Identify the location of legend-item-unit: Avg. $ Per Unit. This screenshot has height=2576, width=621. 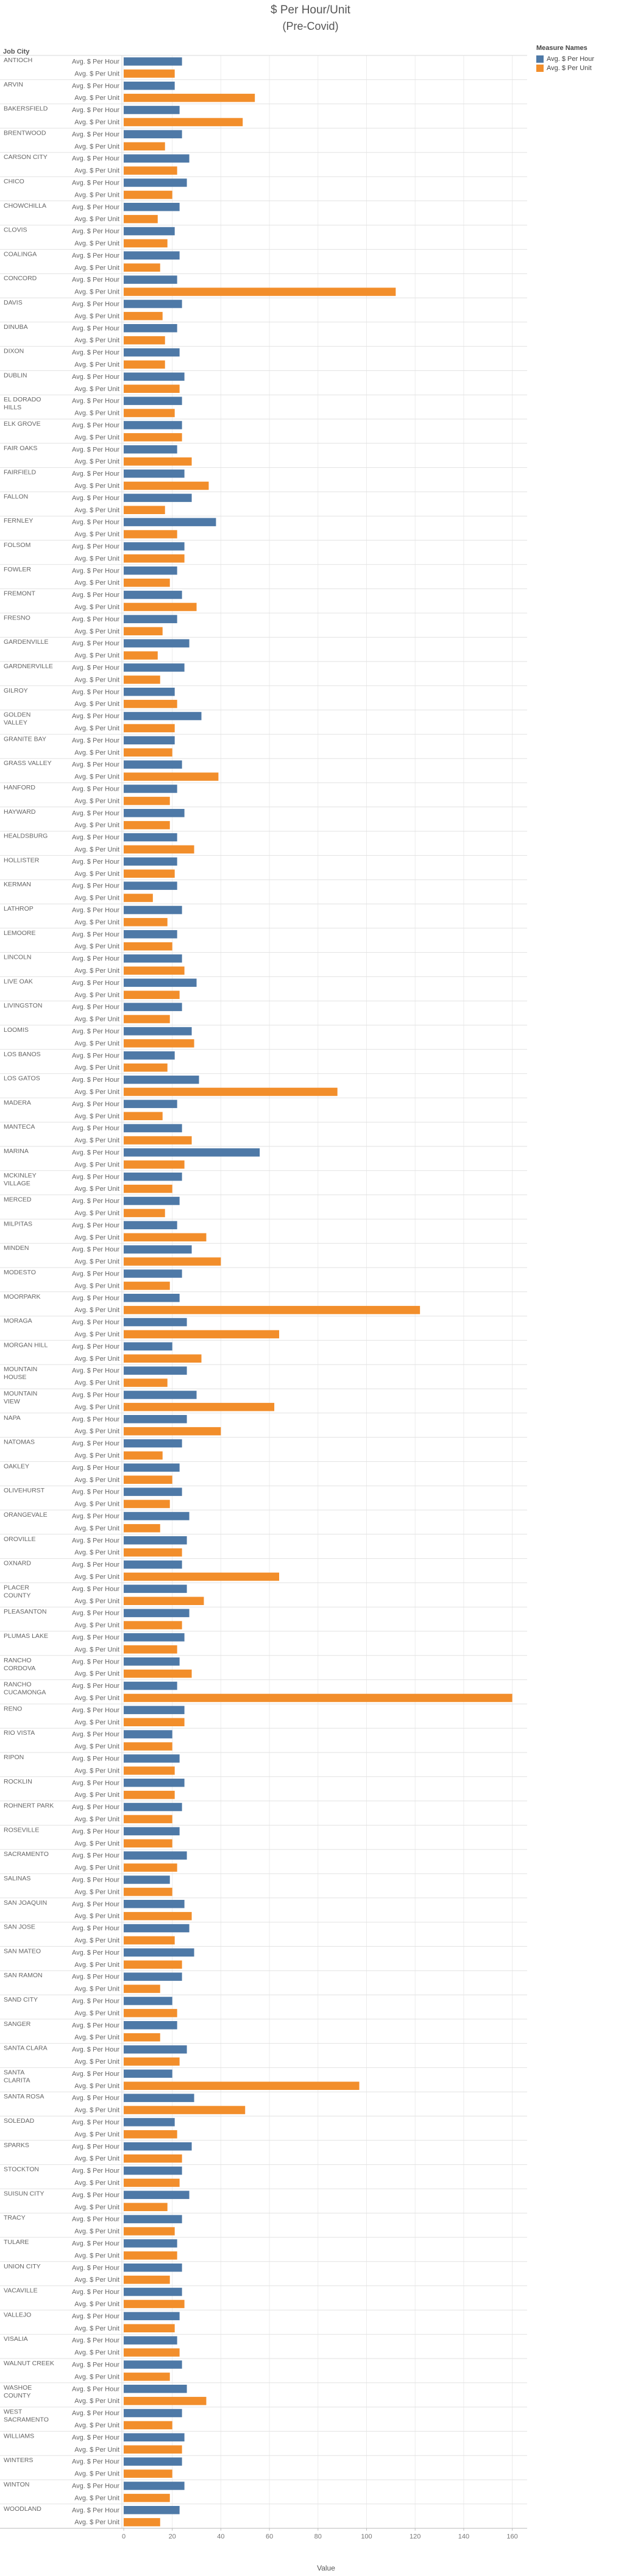
(565, 67).